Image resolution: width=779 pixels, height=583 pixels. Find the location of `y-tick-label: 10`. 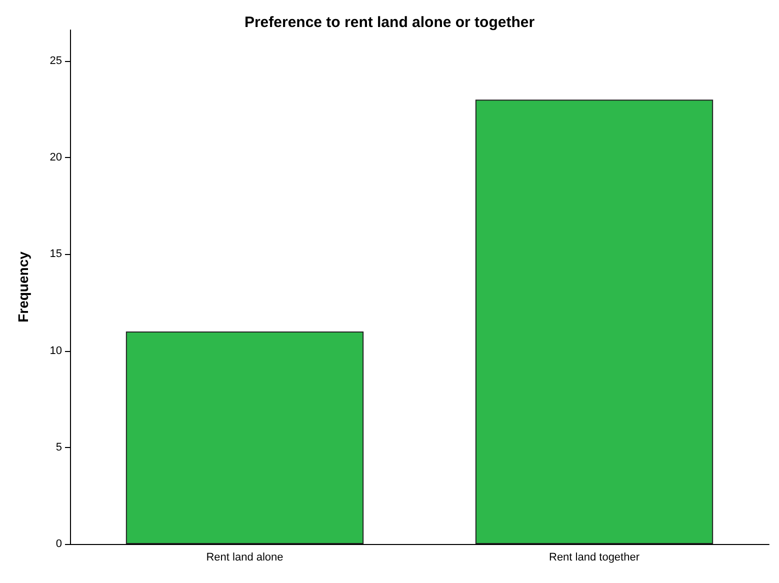

y-tick-label: 10 is located at coordinates (56, 350).